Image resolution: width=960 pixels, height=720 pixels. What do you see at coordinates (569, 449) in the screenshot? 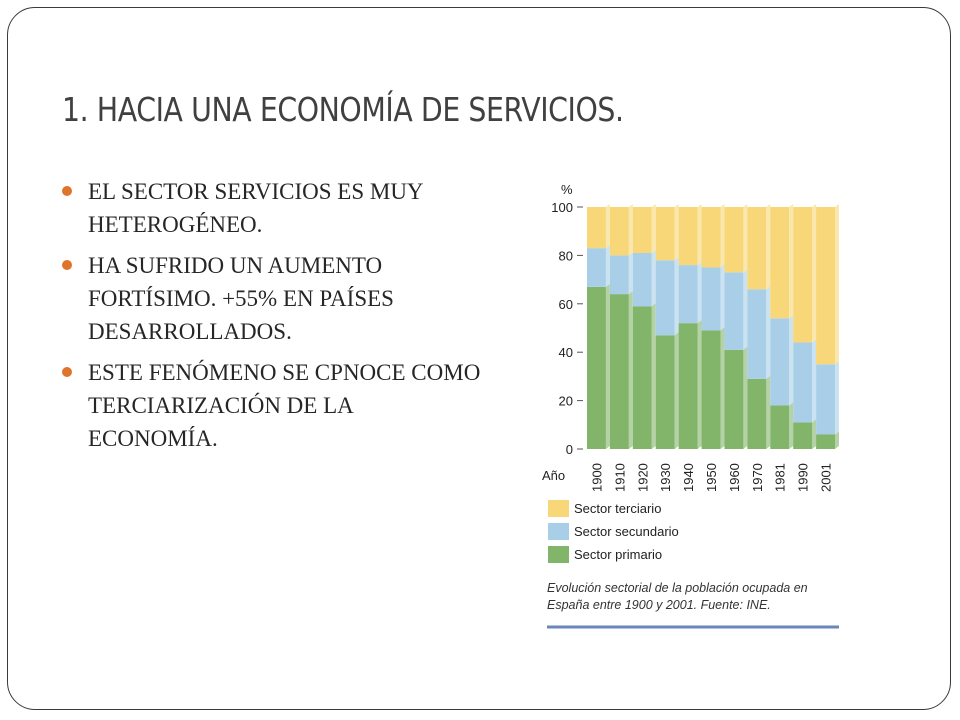
I see `y-tick-label: 0` at bounding box center [569, 449].